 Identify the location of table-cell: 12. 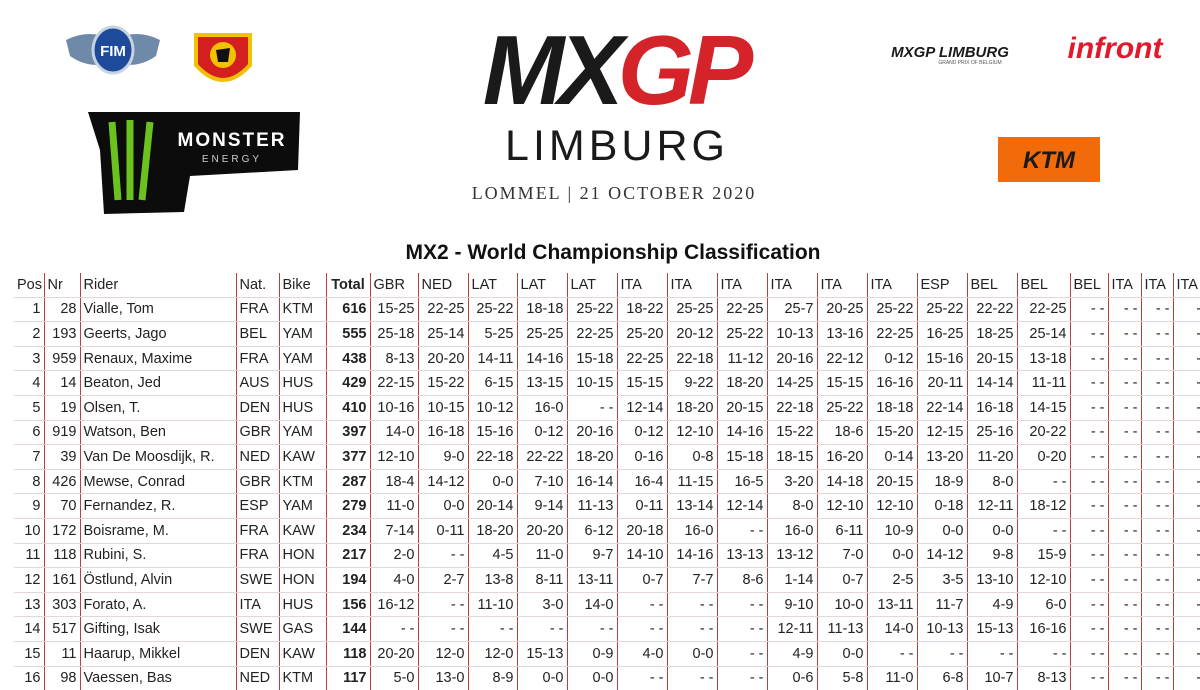
(29, 580).